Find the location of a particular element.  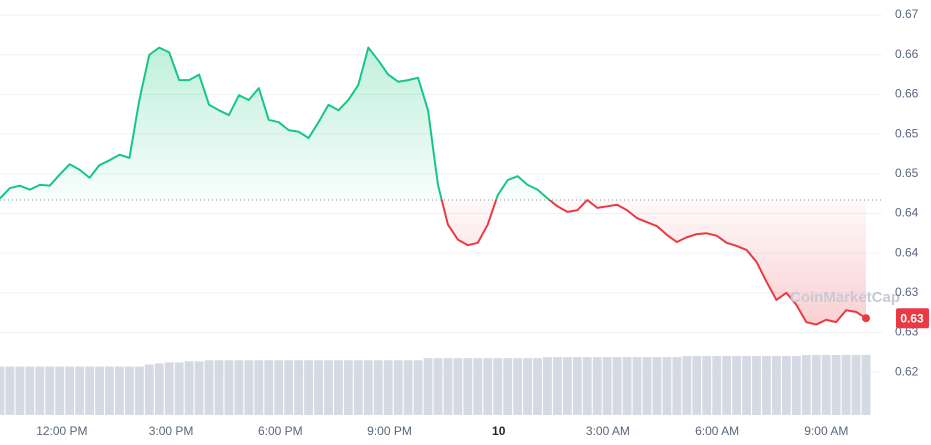

y-tick-label: 0.63 is located at coordinates (907, 292).